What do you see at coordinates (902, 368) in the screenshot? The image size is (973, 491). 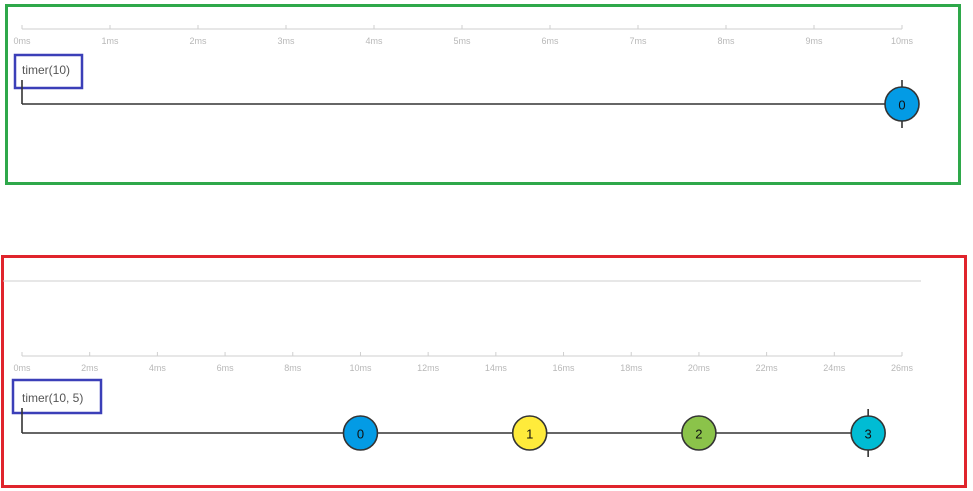 I see `axis-tick-label: 26ms` at bounding box center [902, 368].